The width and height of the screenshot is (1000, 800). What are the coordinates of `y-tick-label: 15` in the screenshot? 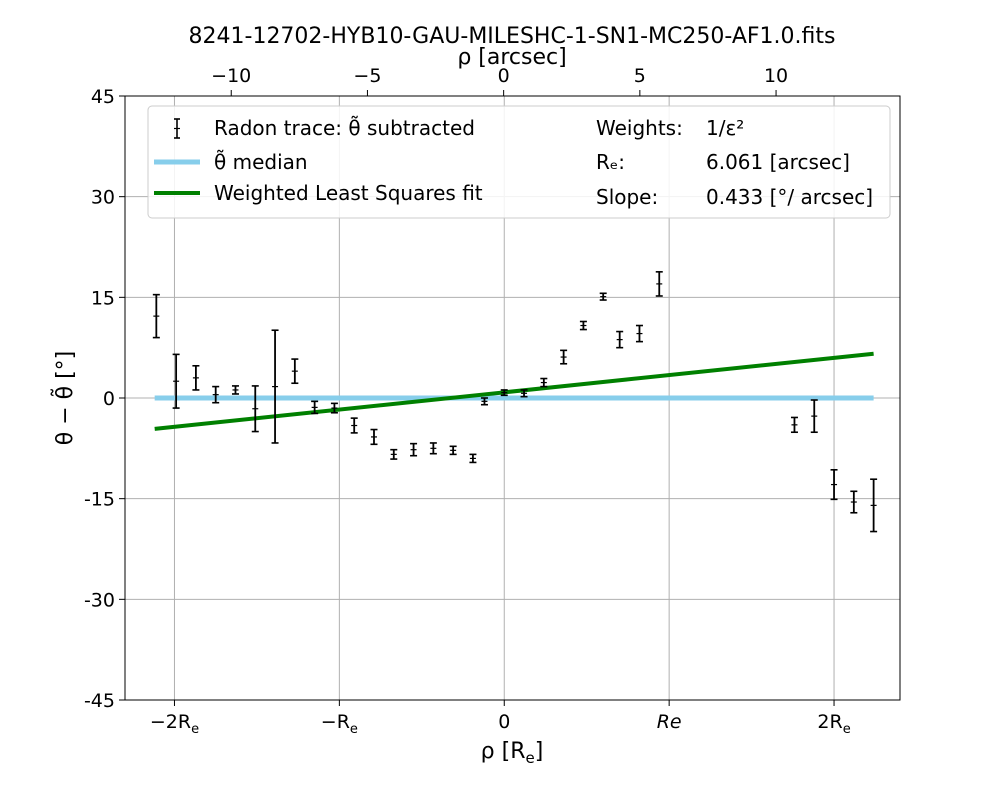 It's located at (103, 298).